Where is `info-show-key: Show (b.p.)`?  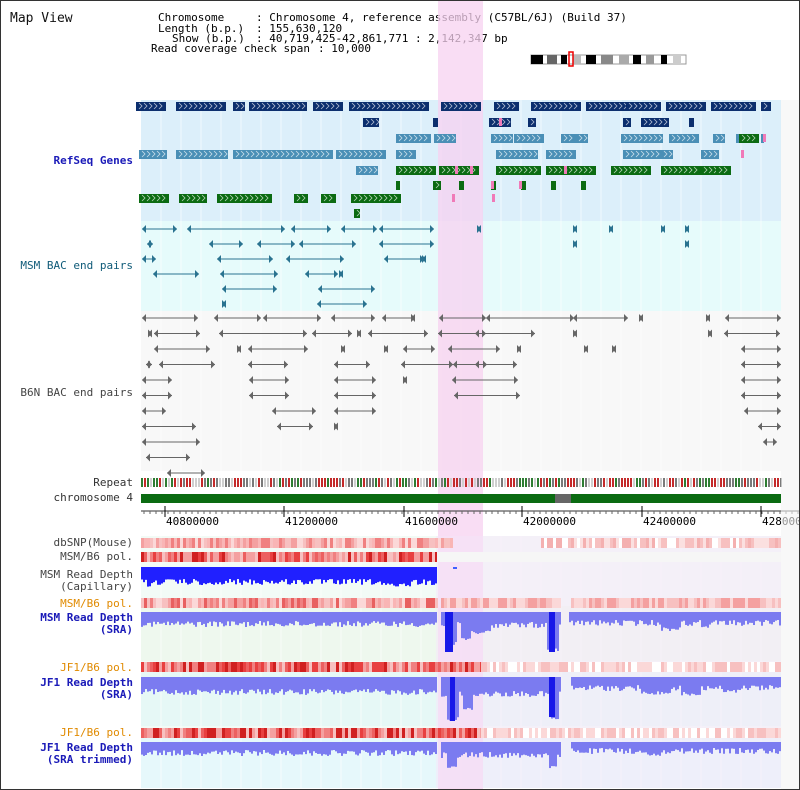
info-show-key: Show (b.p.) is located at coordinates (208, 38).